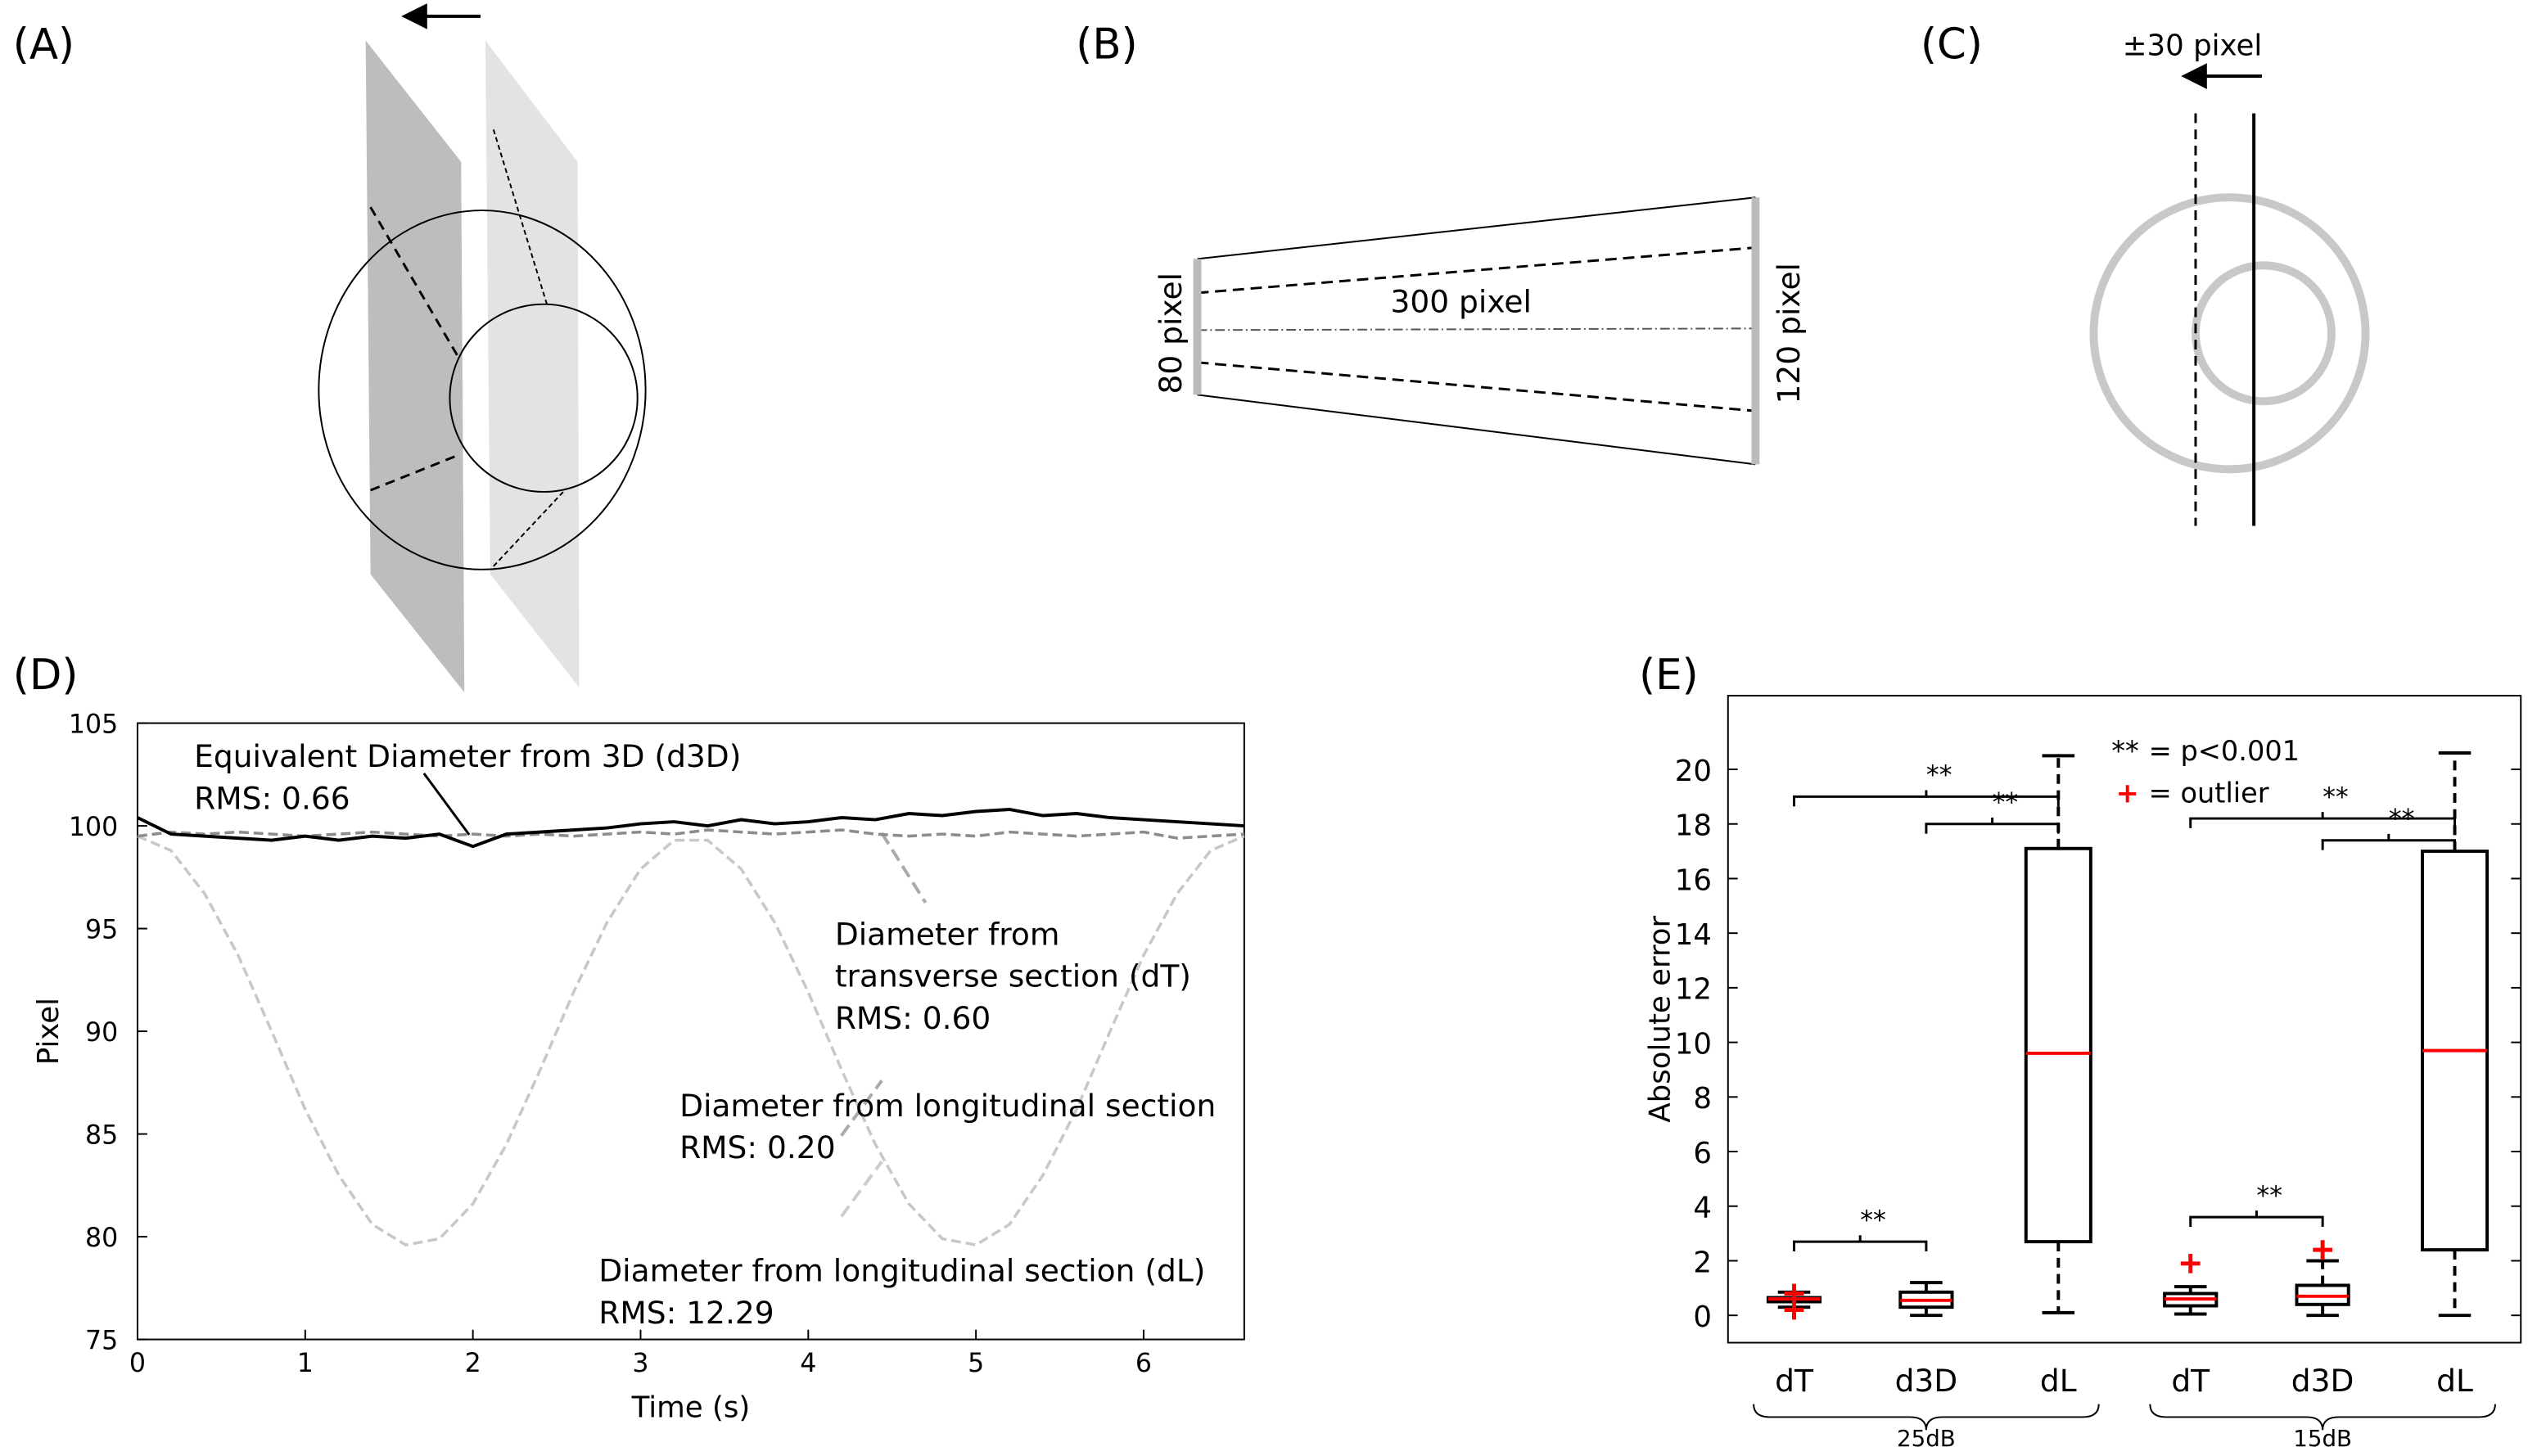 This screenshot has width=2537, height=1456. I want to click on y-tick-label: 10, so click(1694, 1044).